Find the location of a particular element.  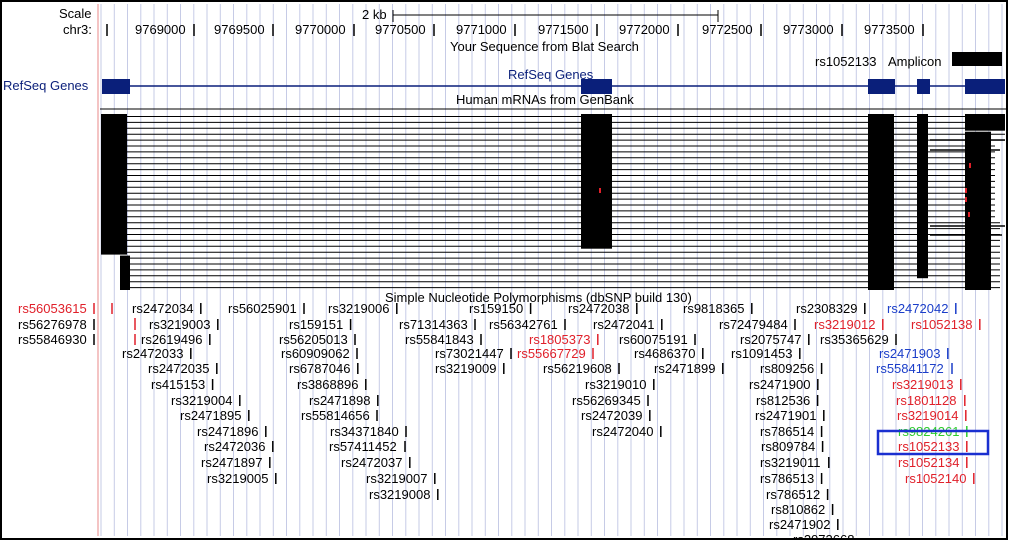

mismatch-mark is located at coordinates (970, 165).